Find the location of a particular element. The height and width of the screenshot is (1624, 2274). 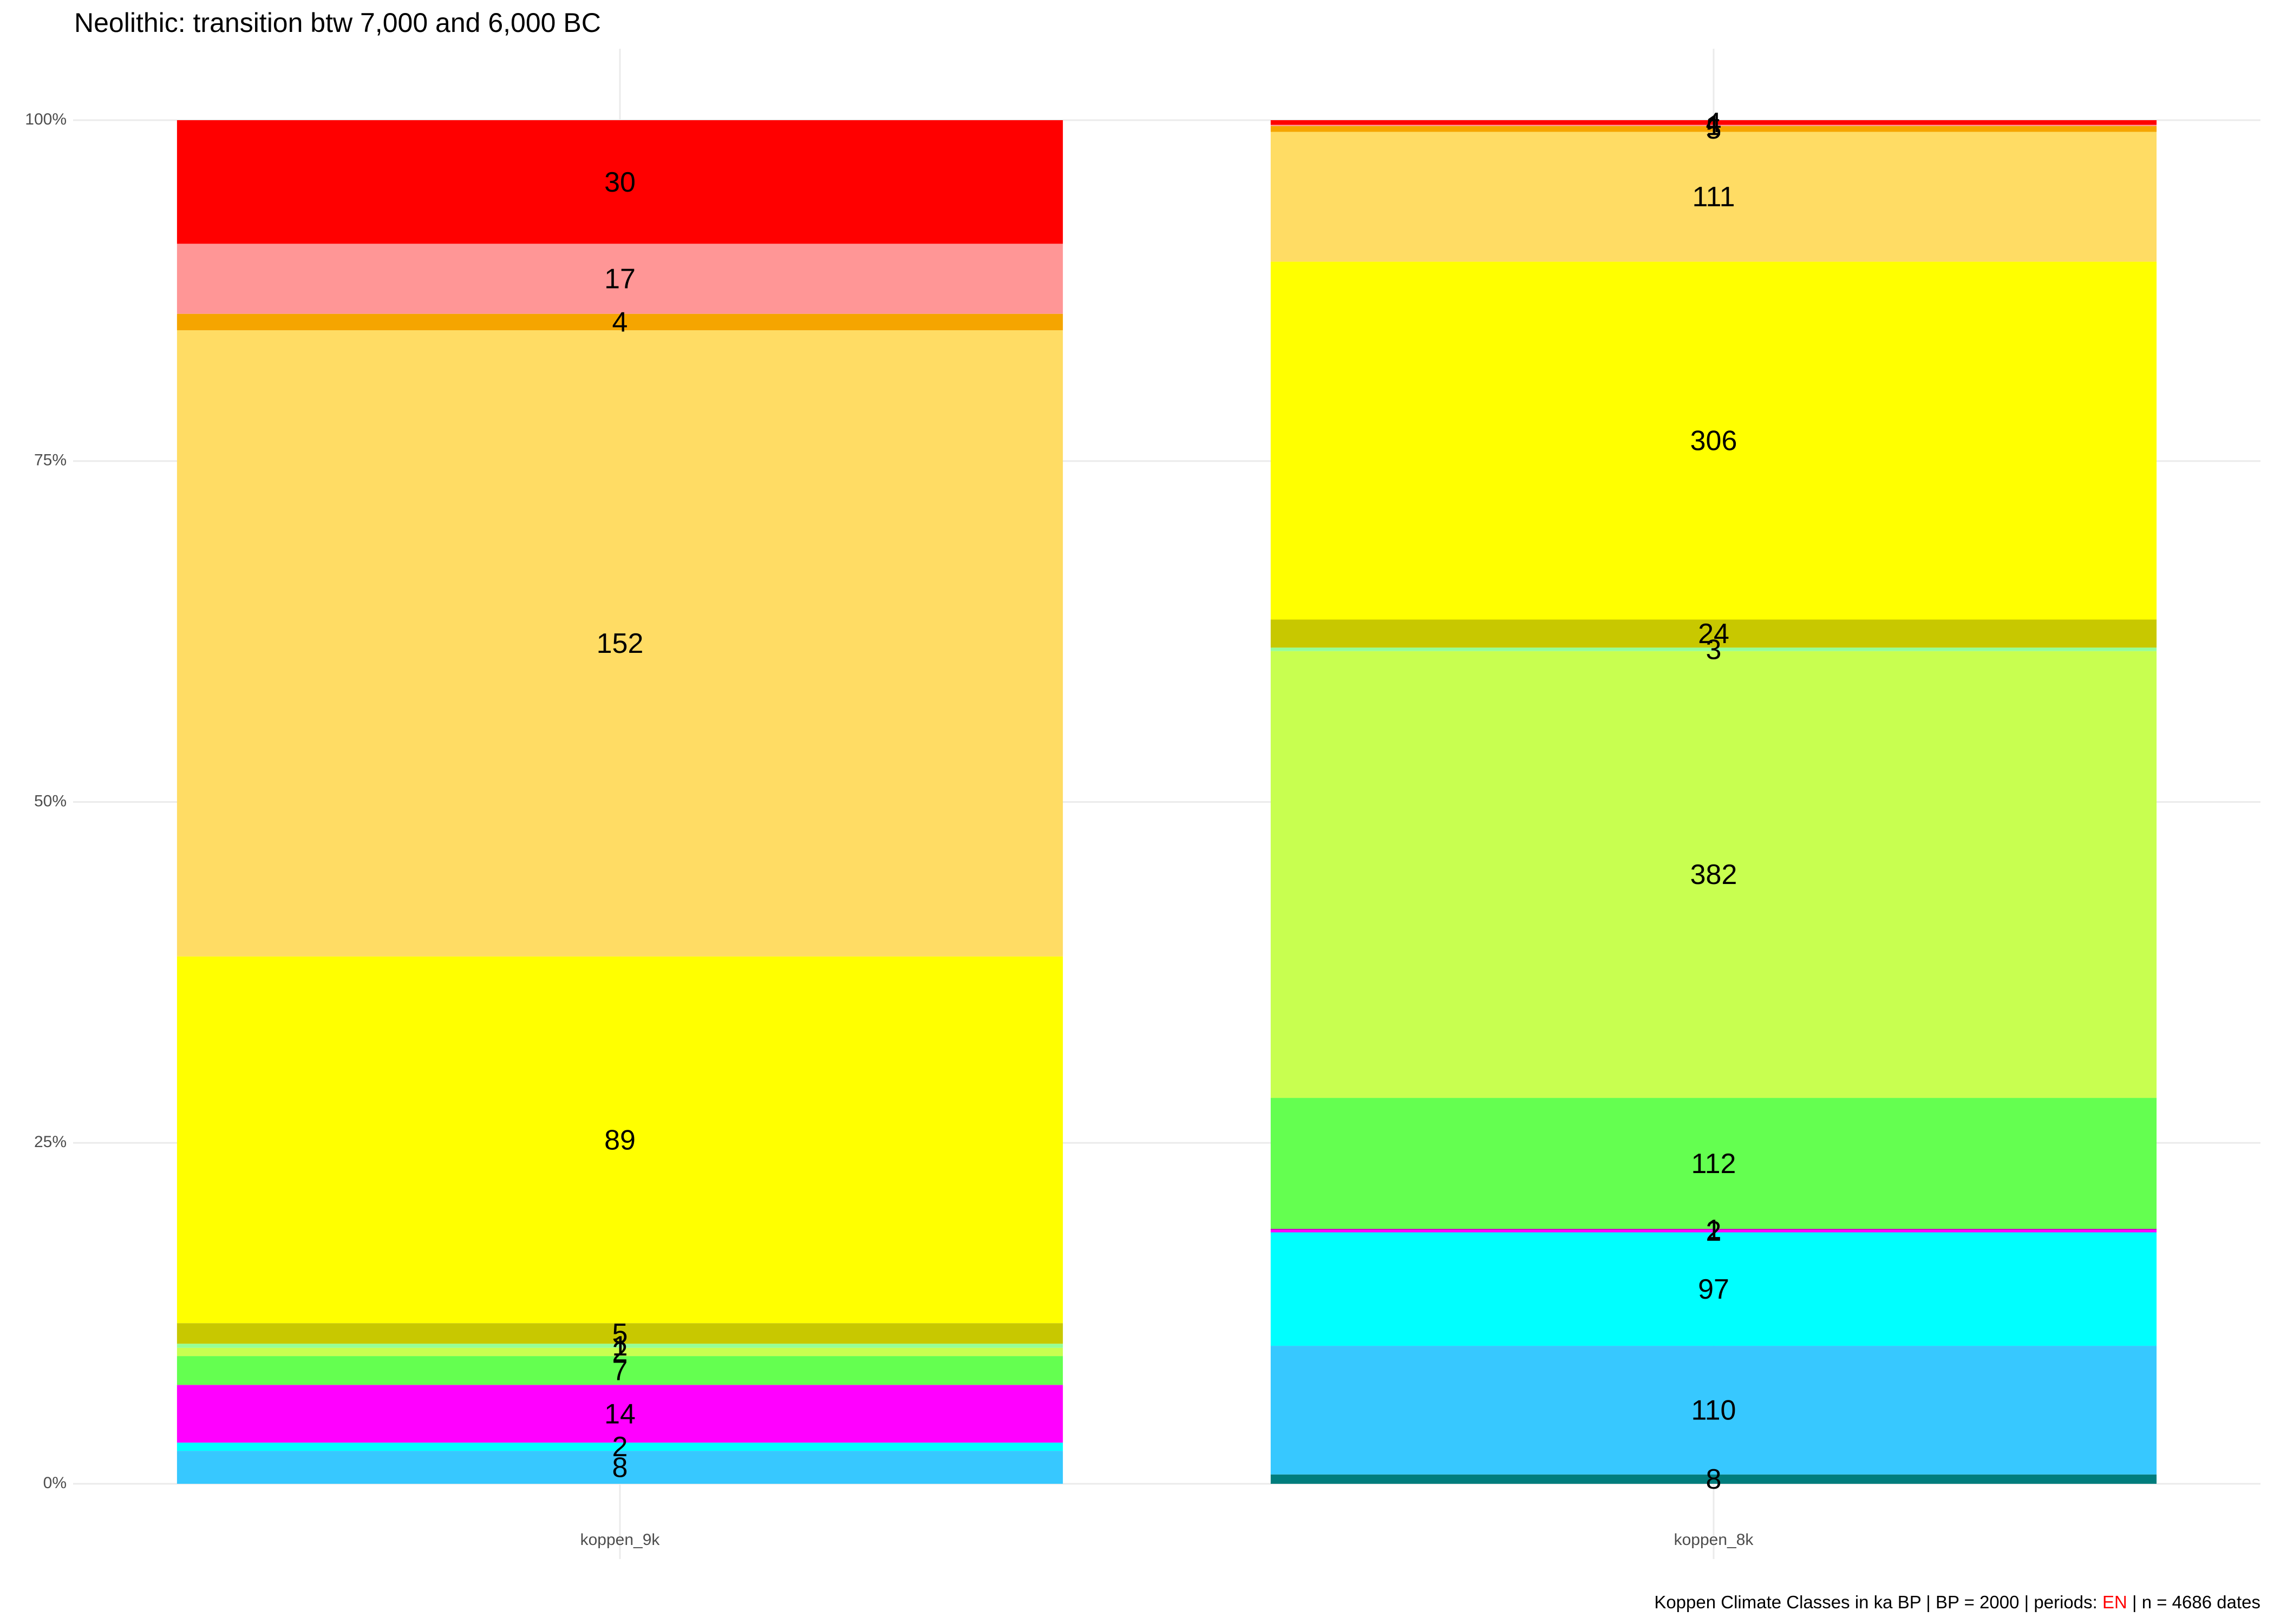

x-tick-label: koppen_8k is located at coordinates (1714, 1540).